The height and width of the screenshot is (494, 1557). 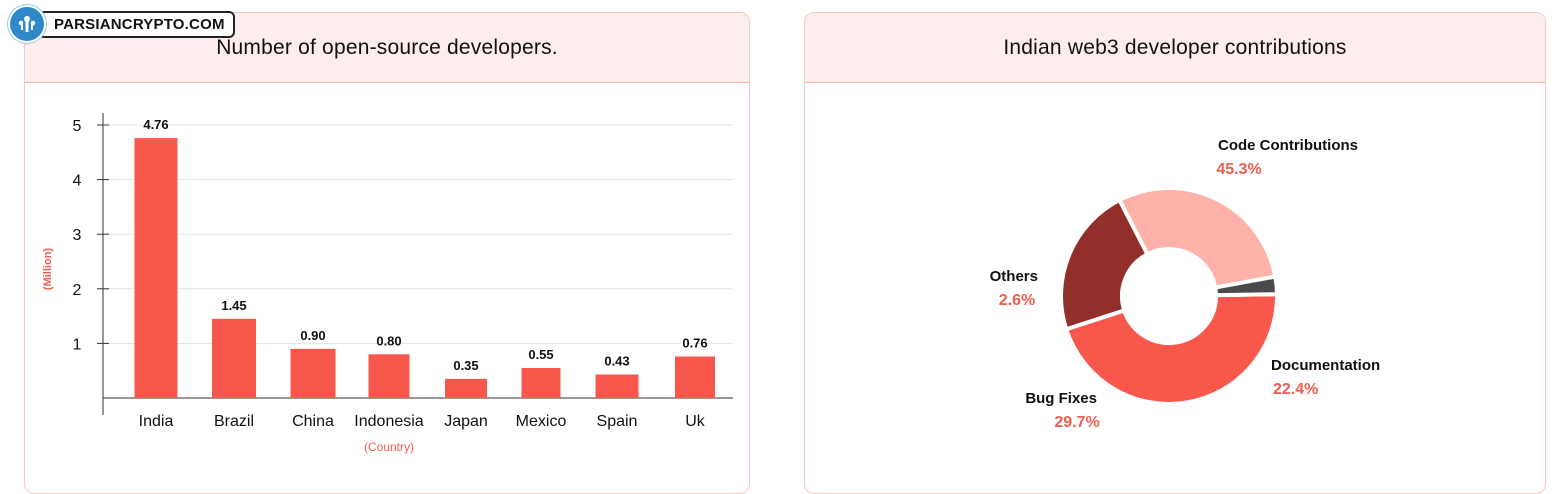 What do you see at coordinates (77, 290) in the screenshot?
I see `y-tick-label: 2` at bounding box center [77, 290].